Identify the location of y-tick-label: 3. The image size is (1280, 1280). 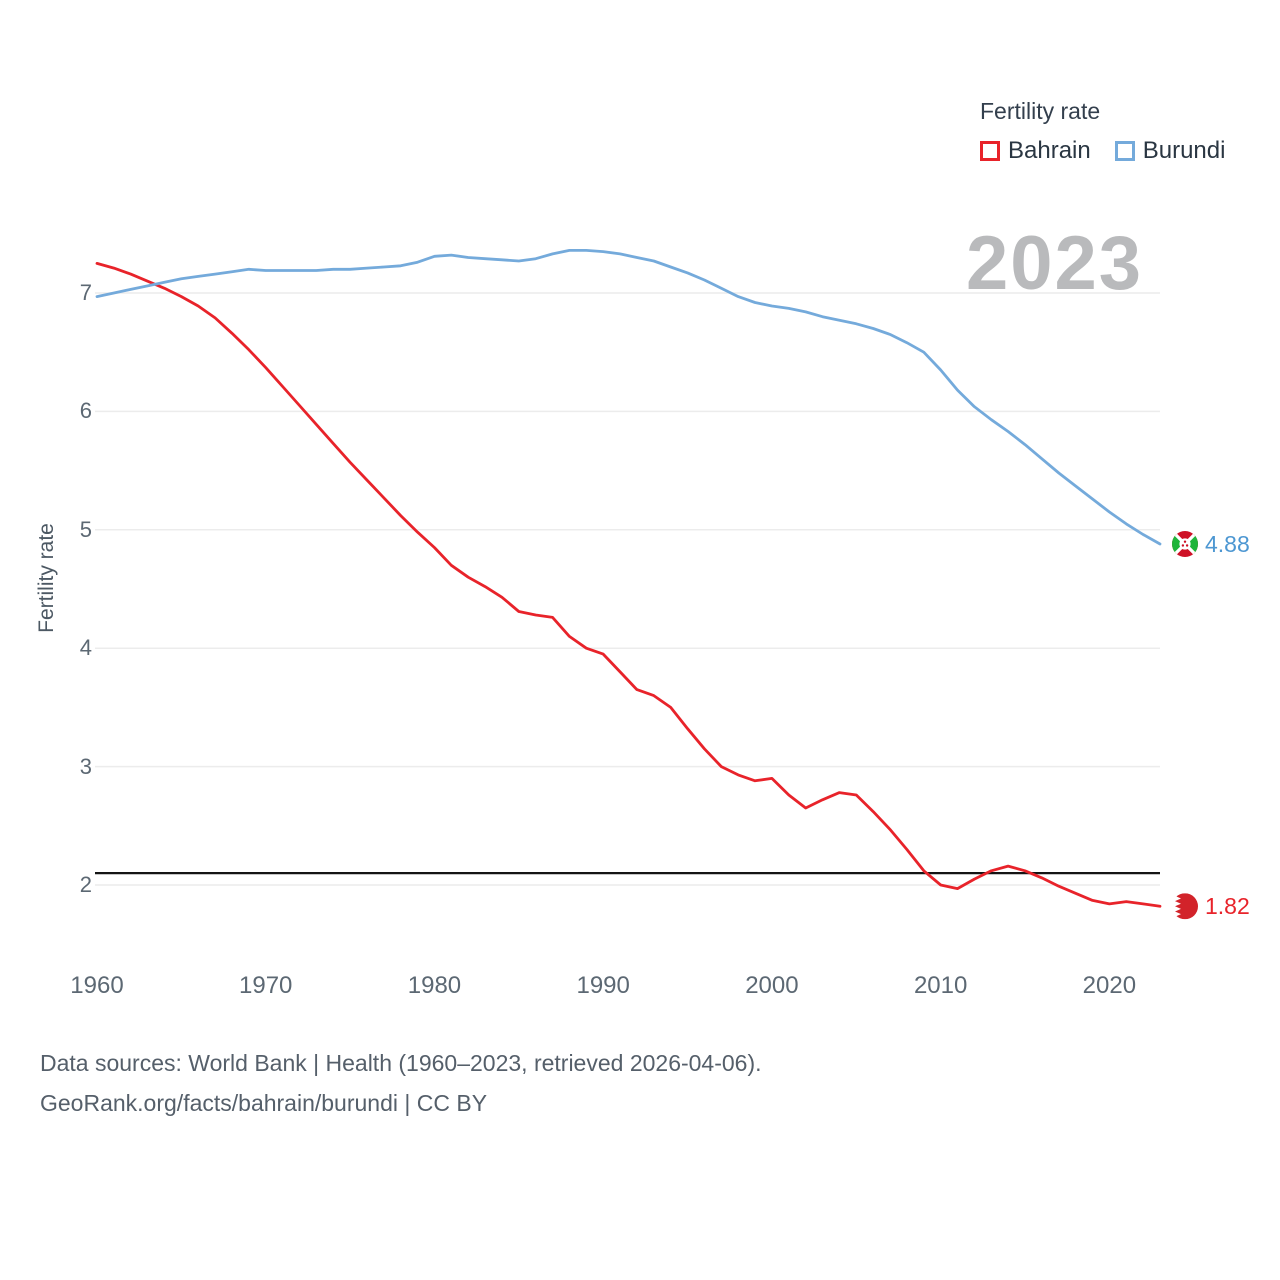
(85, 766).